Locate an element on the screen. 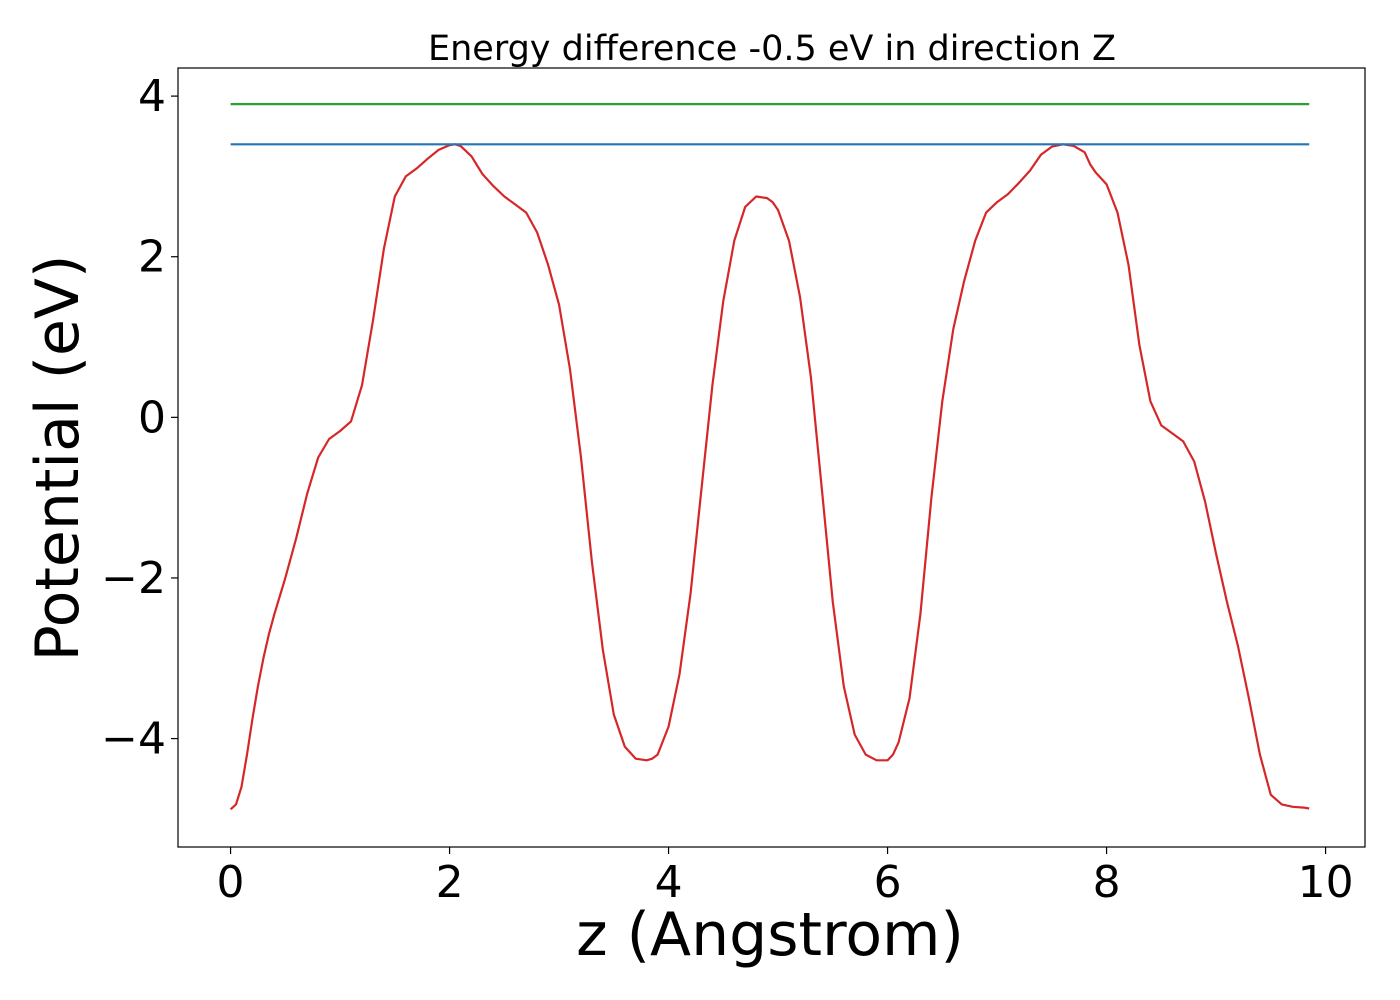  x-axis-ticks: 0 2 4 6 8 10 is located at coordinates (785, 877).